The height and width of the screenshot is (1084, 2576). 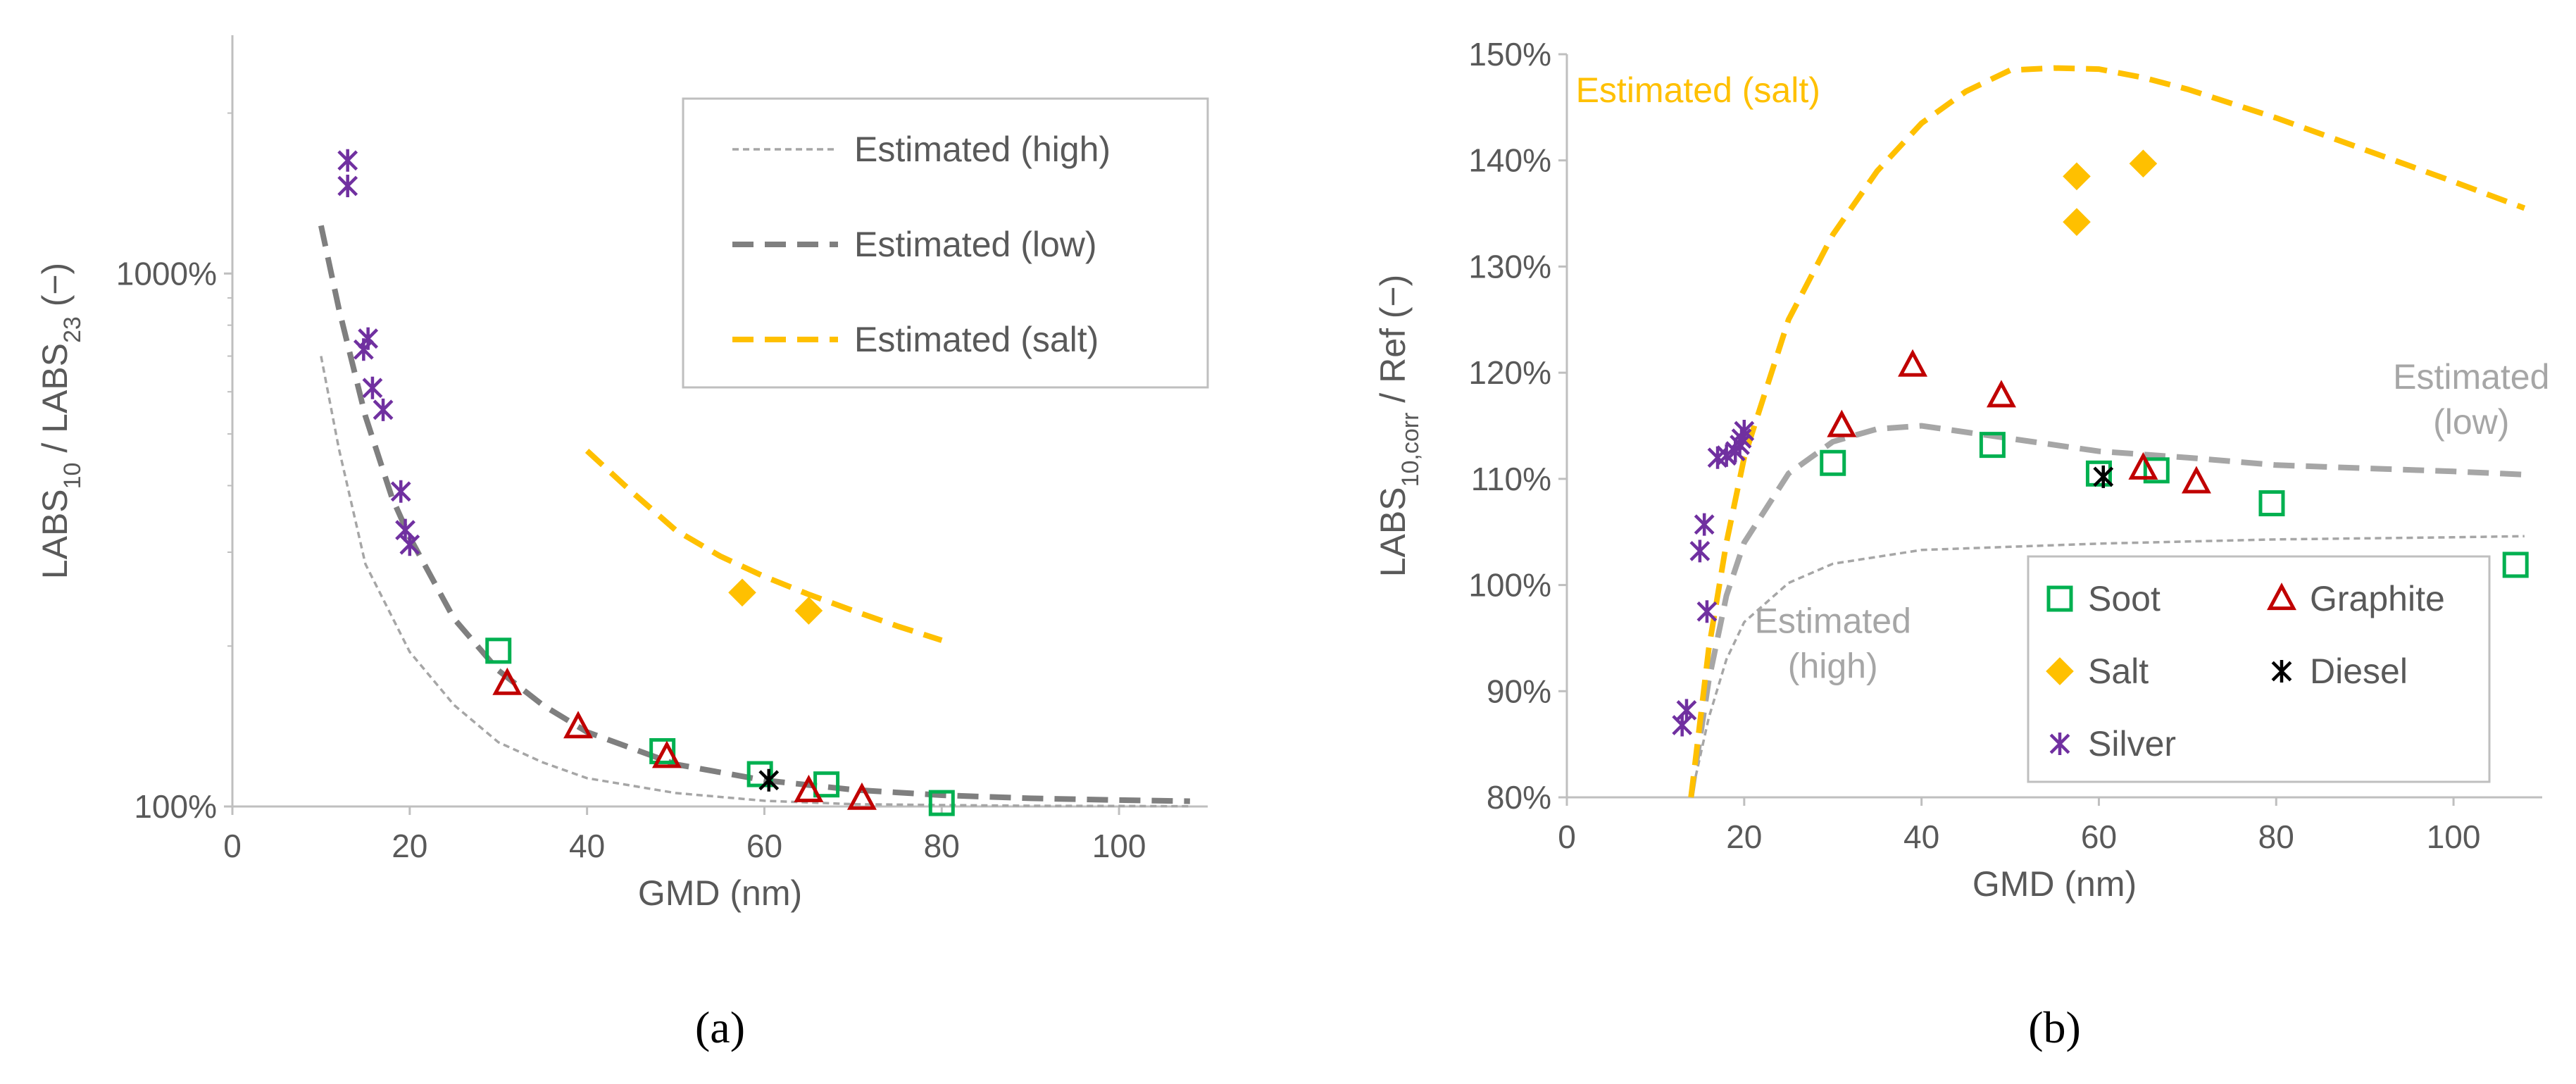 I want to click on y-tick-label: 90%, so click(x=1519, y=691).